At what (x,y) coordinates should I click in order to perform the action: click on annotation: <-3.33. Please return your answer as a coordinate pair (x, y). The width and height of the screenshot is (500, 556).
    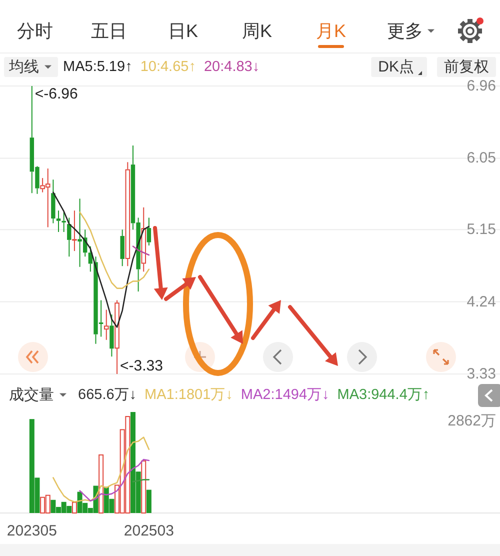
    Looking at the image, I should click on (141, 366).